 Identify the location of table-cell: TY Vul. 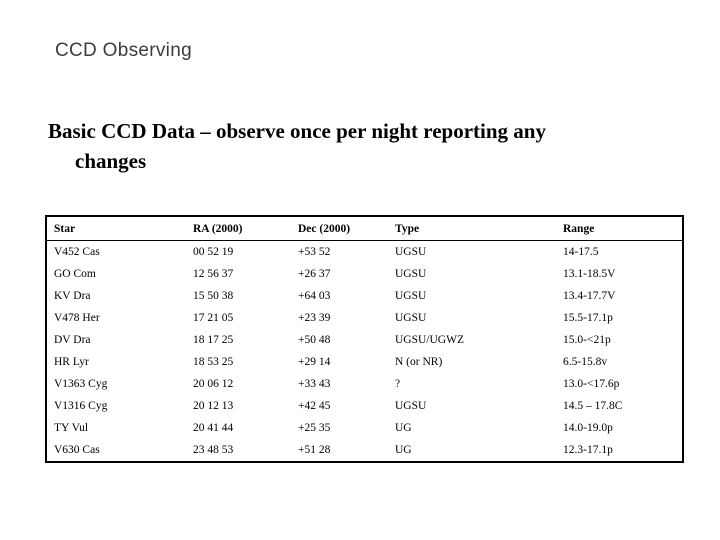
(71, 428).